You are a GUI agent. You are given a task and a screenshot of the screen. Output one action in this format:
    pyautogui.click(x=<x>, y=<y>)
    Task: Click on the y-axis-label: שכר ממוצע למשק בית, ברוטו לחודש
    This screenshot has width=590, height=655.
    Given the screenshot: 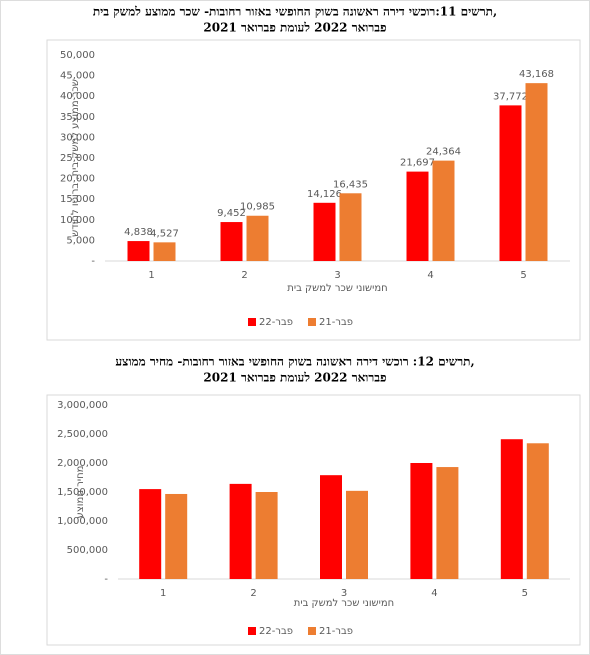 What is the action you would take?
    pyautogui.click(x=75, y=158)
    